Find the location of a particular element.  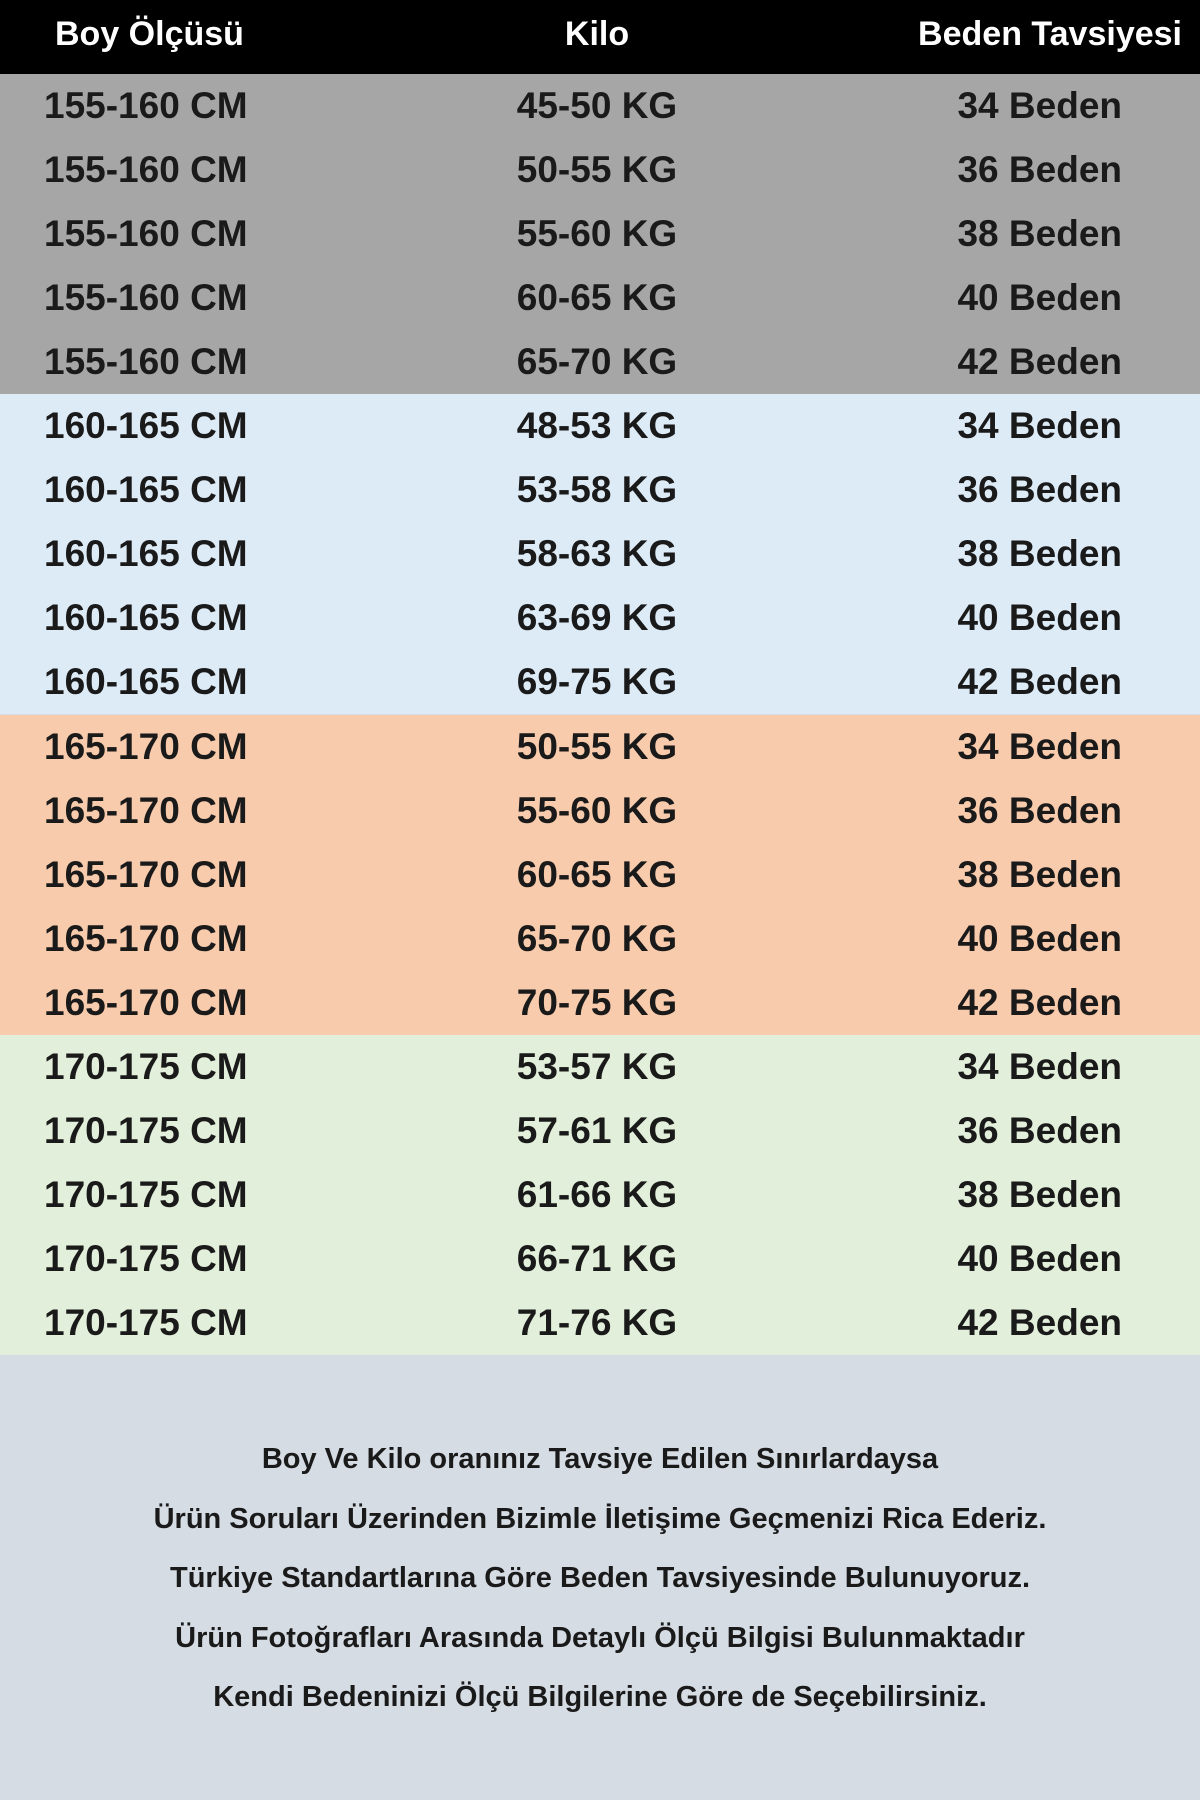

table-row: 165-170 CM 50-55 KG 34 Beden is located at coordinates (600, 746).